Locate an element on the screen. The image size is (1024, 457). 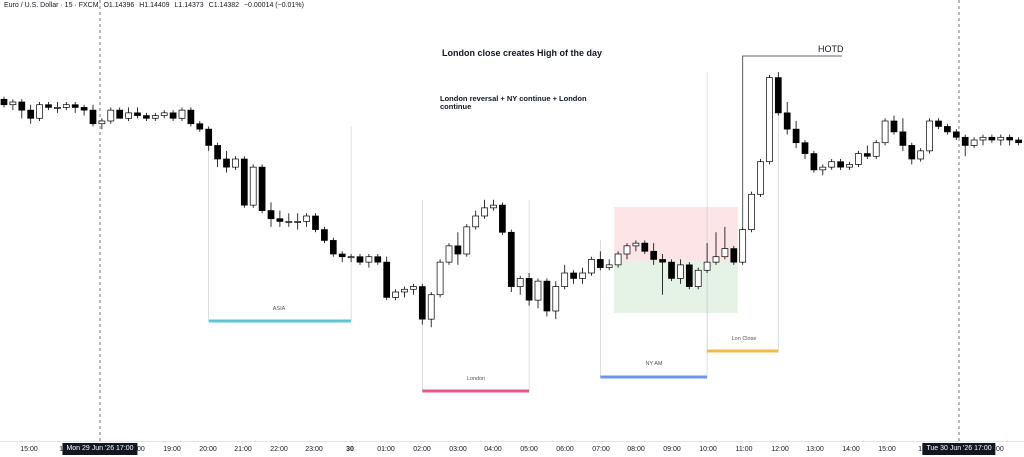
session-label-london: London is located at coordinates (476, 379).